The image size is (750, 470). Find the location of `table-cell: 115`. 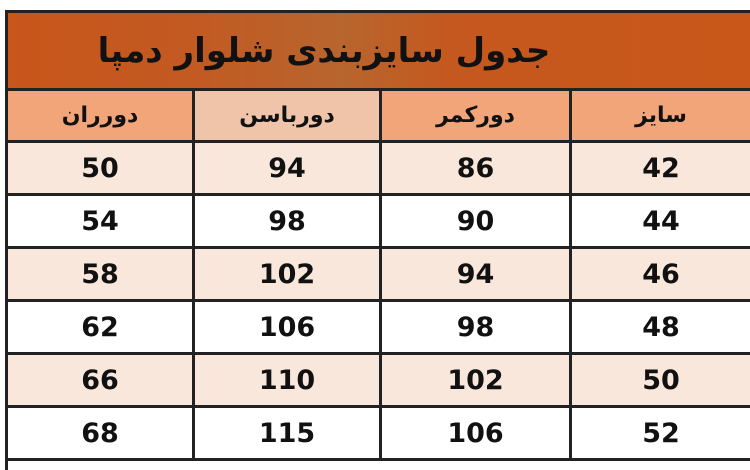

table-cell: 115 is located at coordinates (288, 434).